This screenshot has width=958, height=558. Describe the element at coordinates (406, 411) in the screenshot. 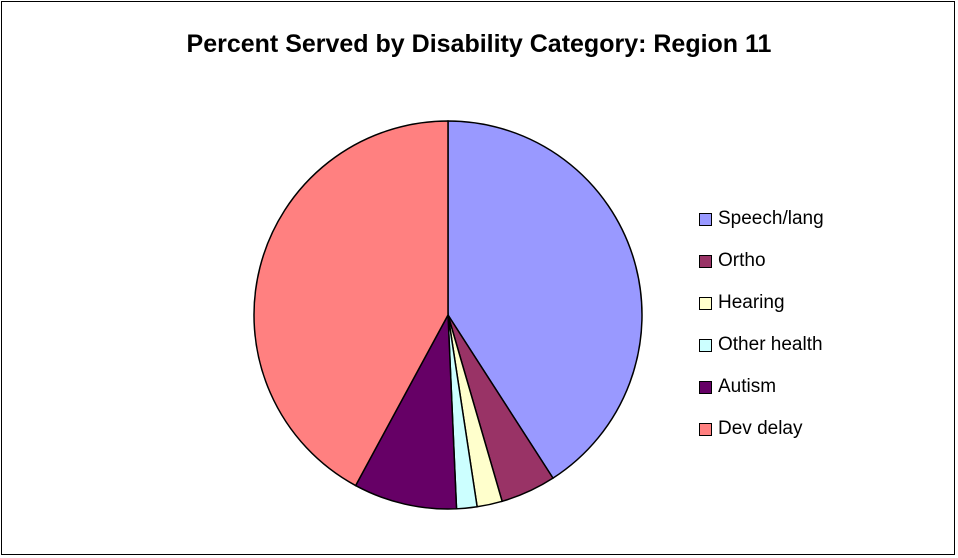

I see `pie-slice-autism` at that location.